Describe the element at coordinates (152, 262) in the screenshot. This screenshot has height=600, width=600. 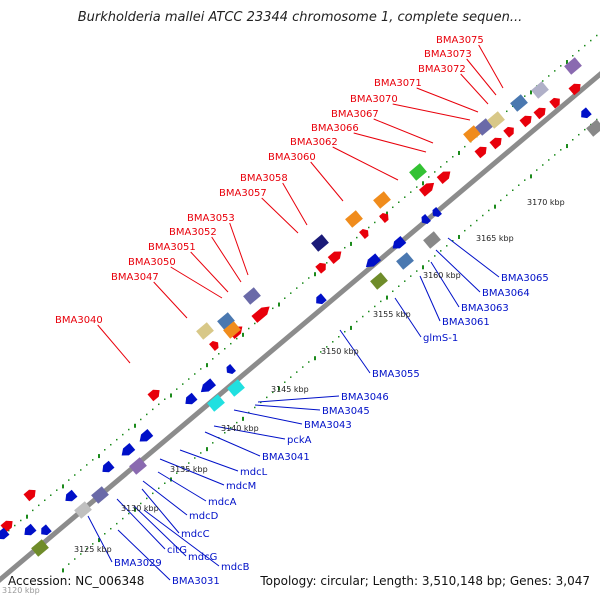
I see `top-gene-label: BMA3050` at that location.